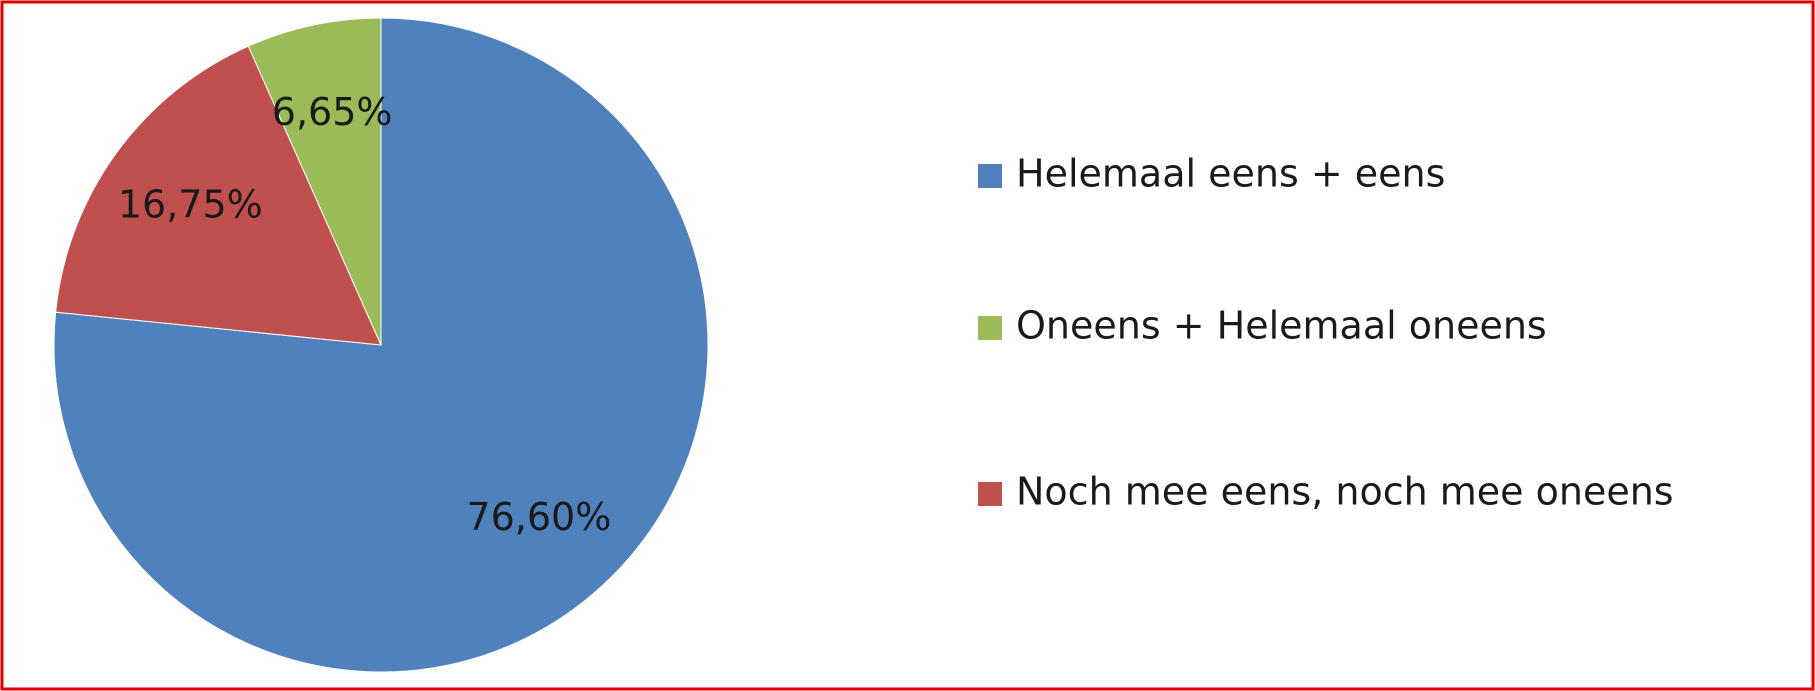 This screenshot has height=691, width=1815. What do you see at coordinates (538, 517) in the screenshot?
I see `data-label: 76,60%` at bounding box center [538, 517].